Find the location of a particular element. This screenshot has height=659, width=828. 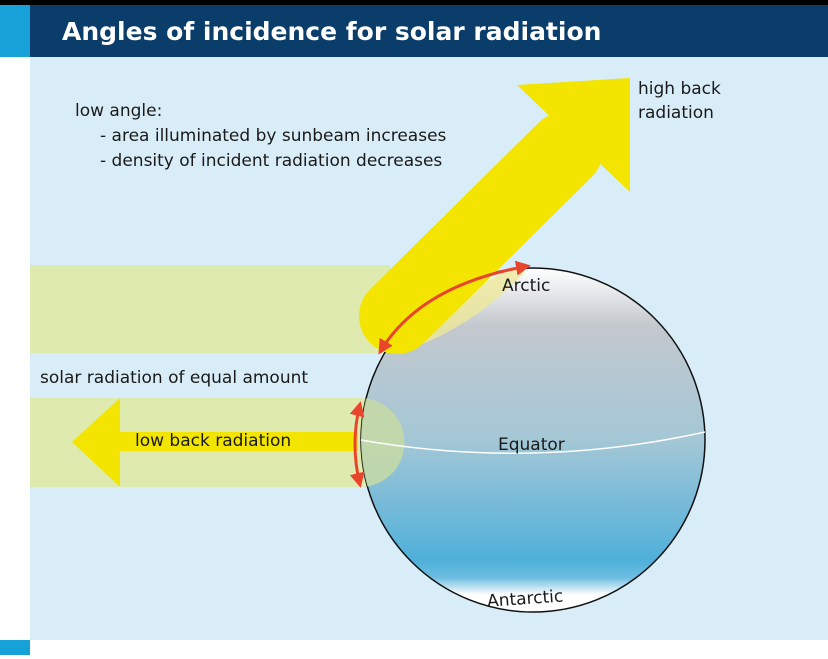

upper-arc is located at coordinates (454, 307).